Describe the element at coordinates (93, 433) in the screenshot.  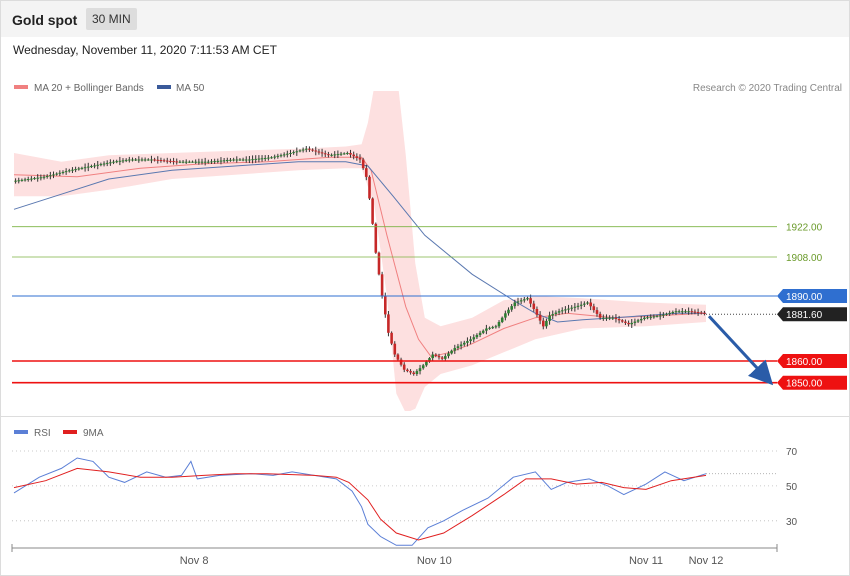
I see `legend-label-9ma: 9MA` at that location.